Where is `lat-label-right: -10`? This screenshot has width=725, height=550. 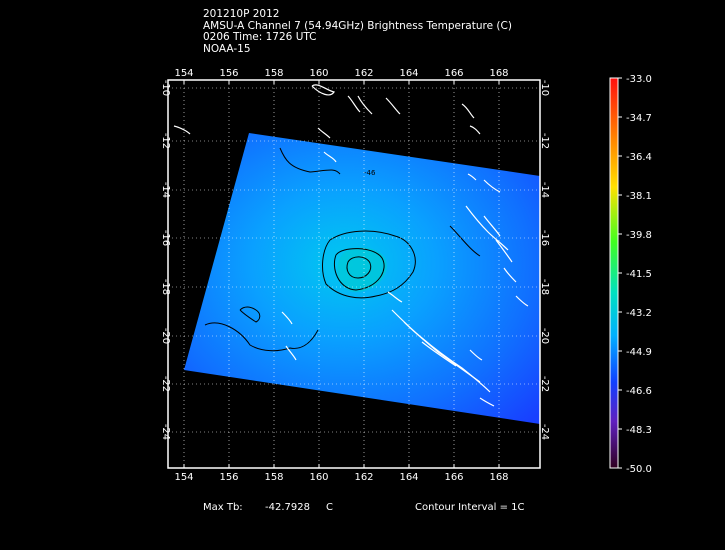
lat-label-right: -10 is located at coordinates (544, 88).